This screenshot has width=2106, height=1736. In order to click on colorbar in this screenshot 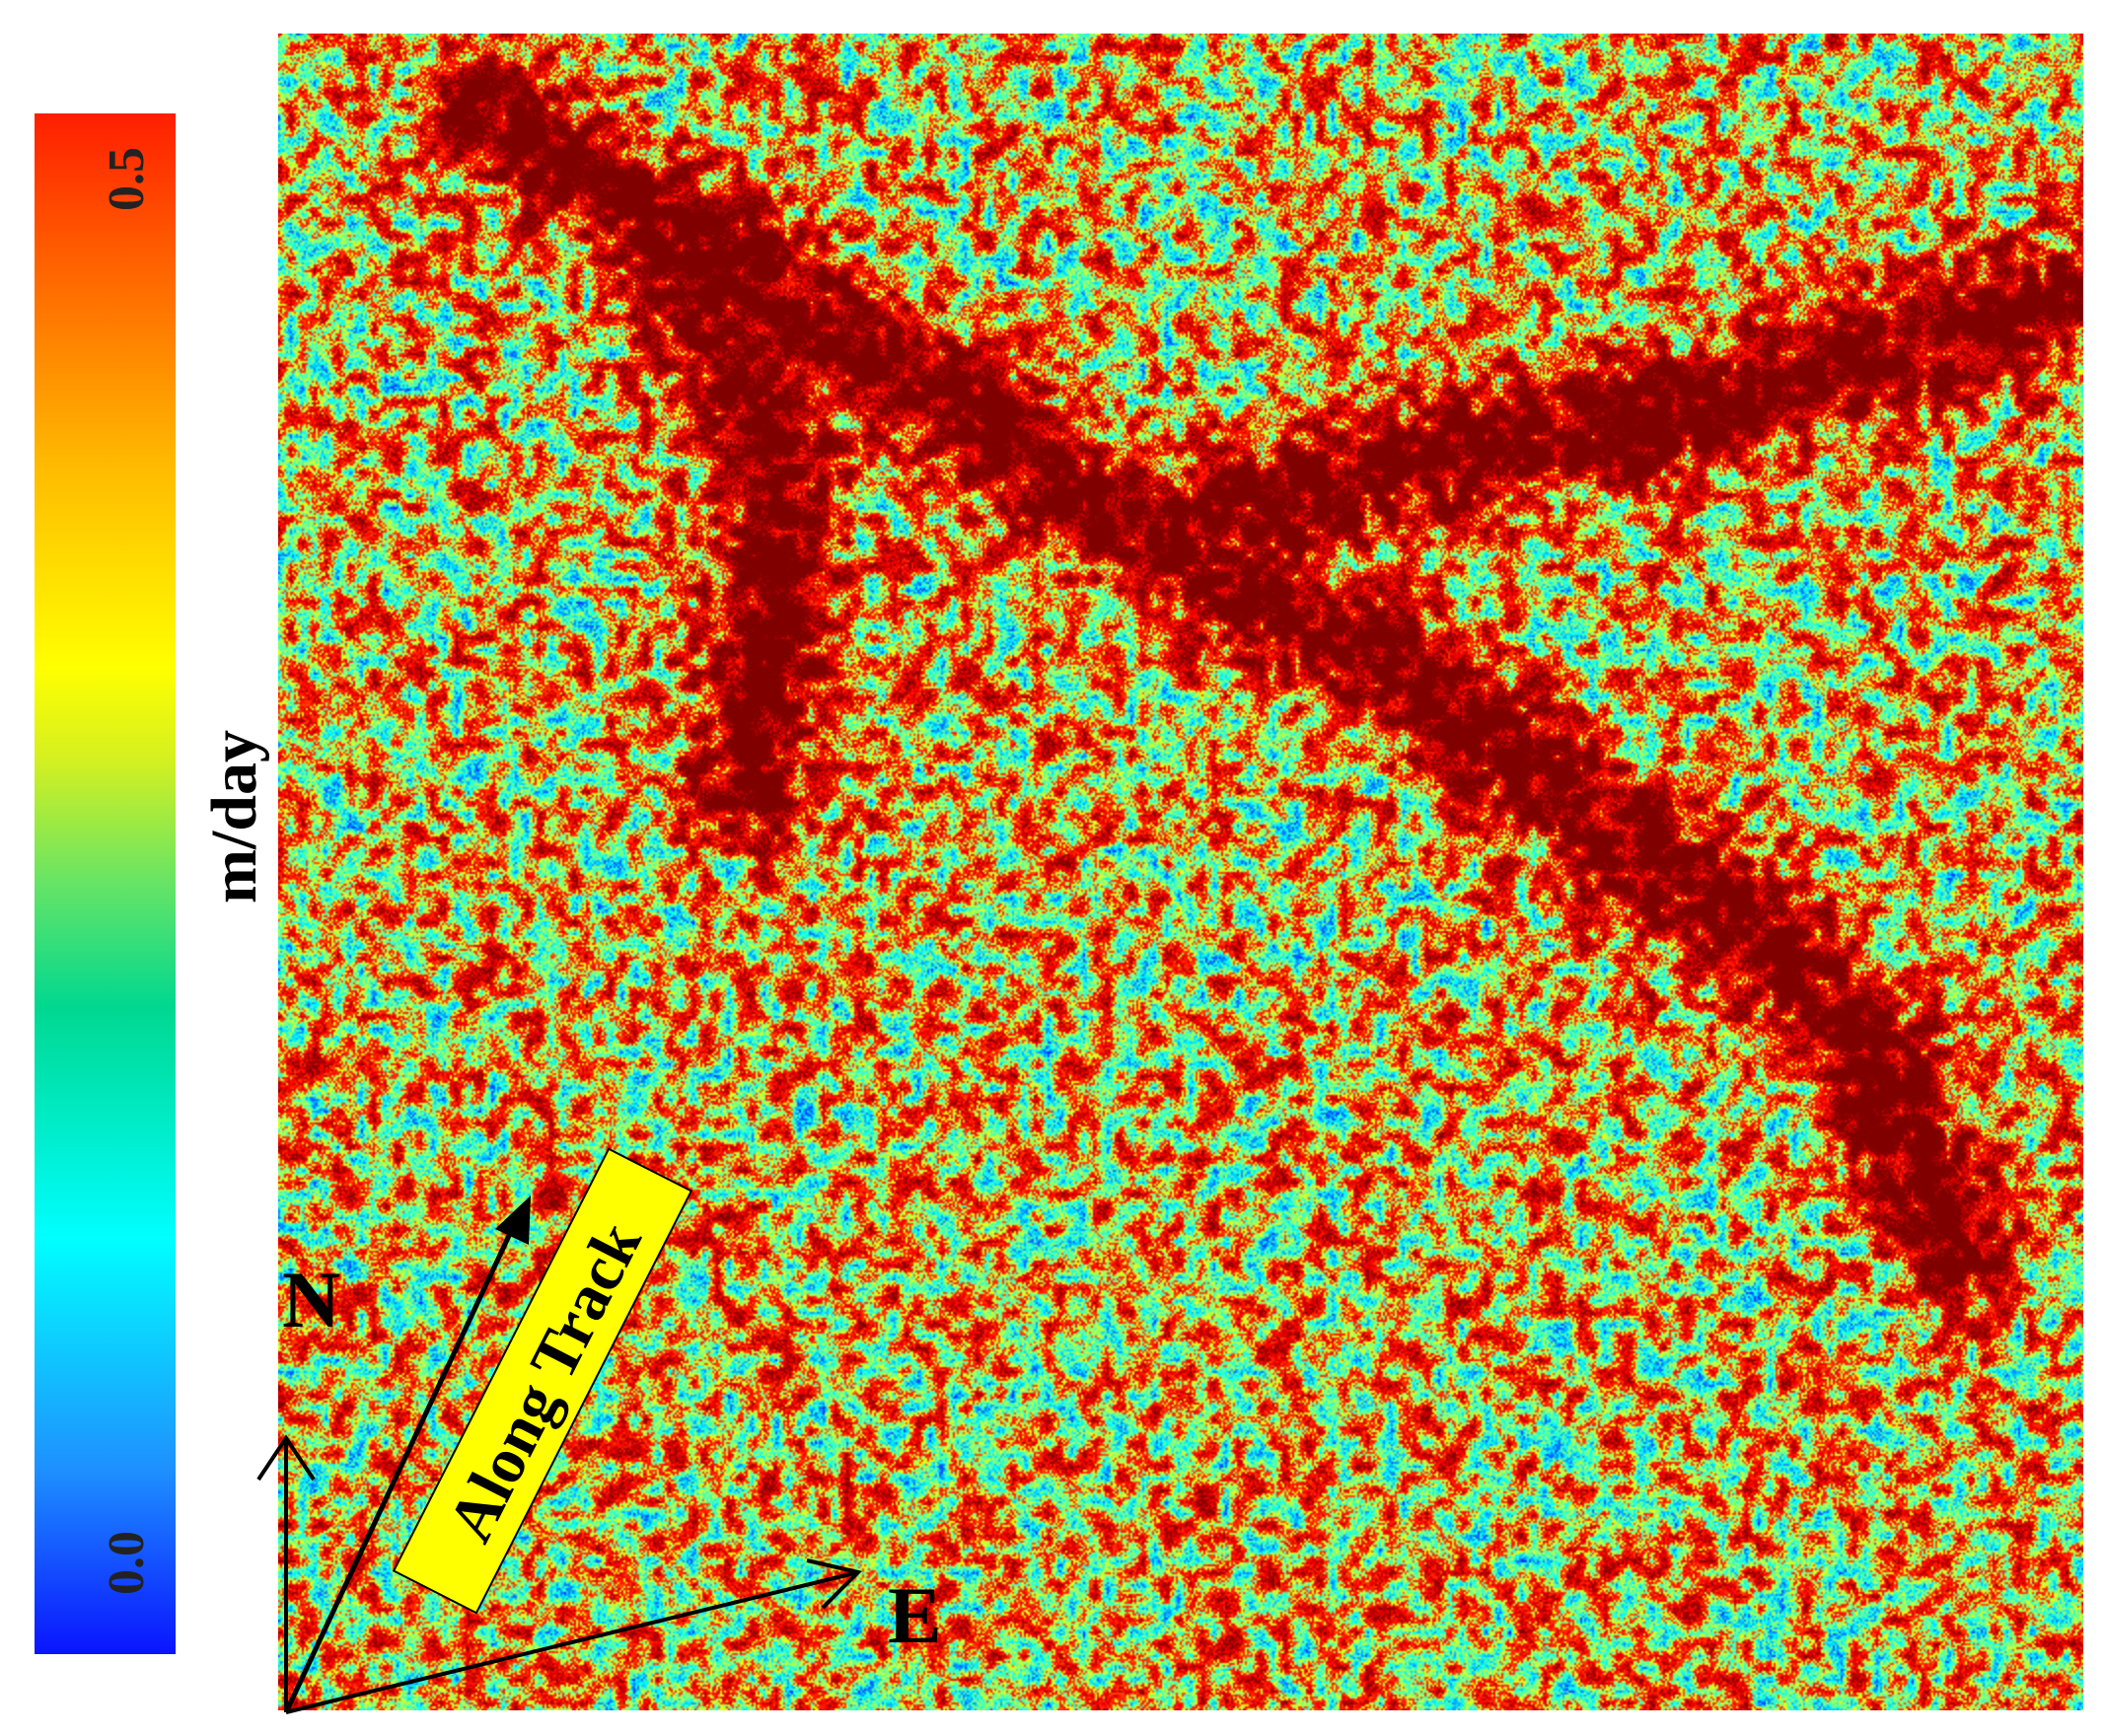, I will do `click(105, 883)`.